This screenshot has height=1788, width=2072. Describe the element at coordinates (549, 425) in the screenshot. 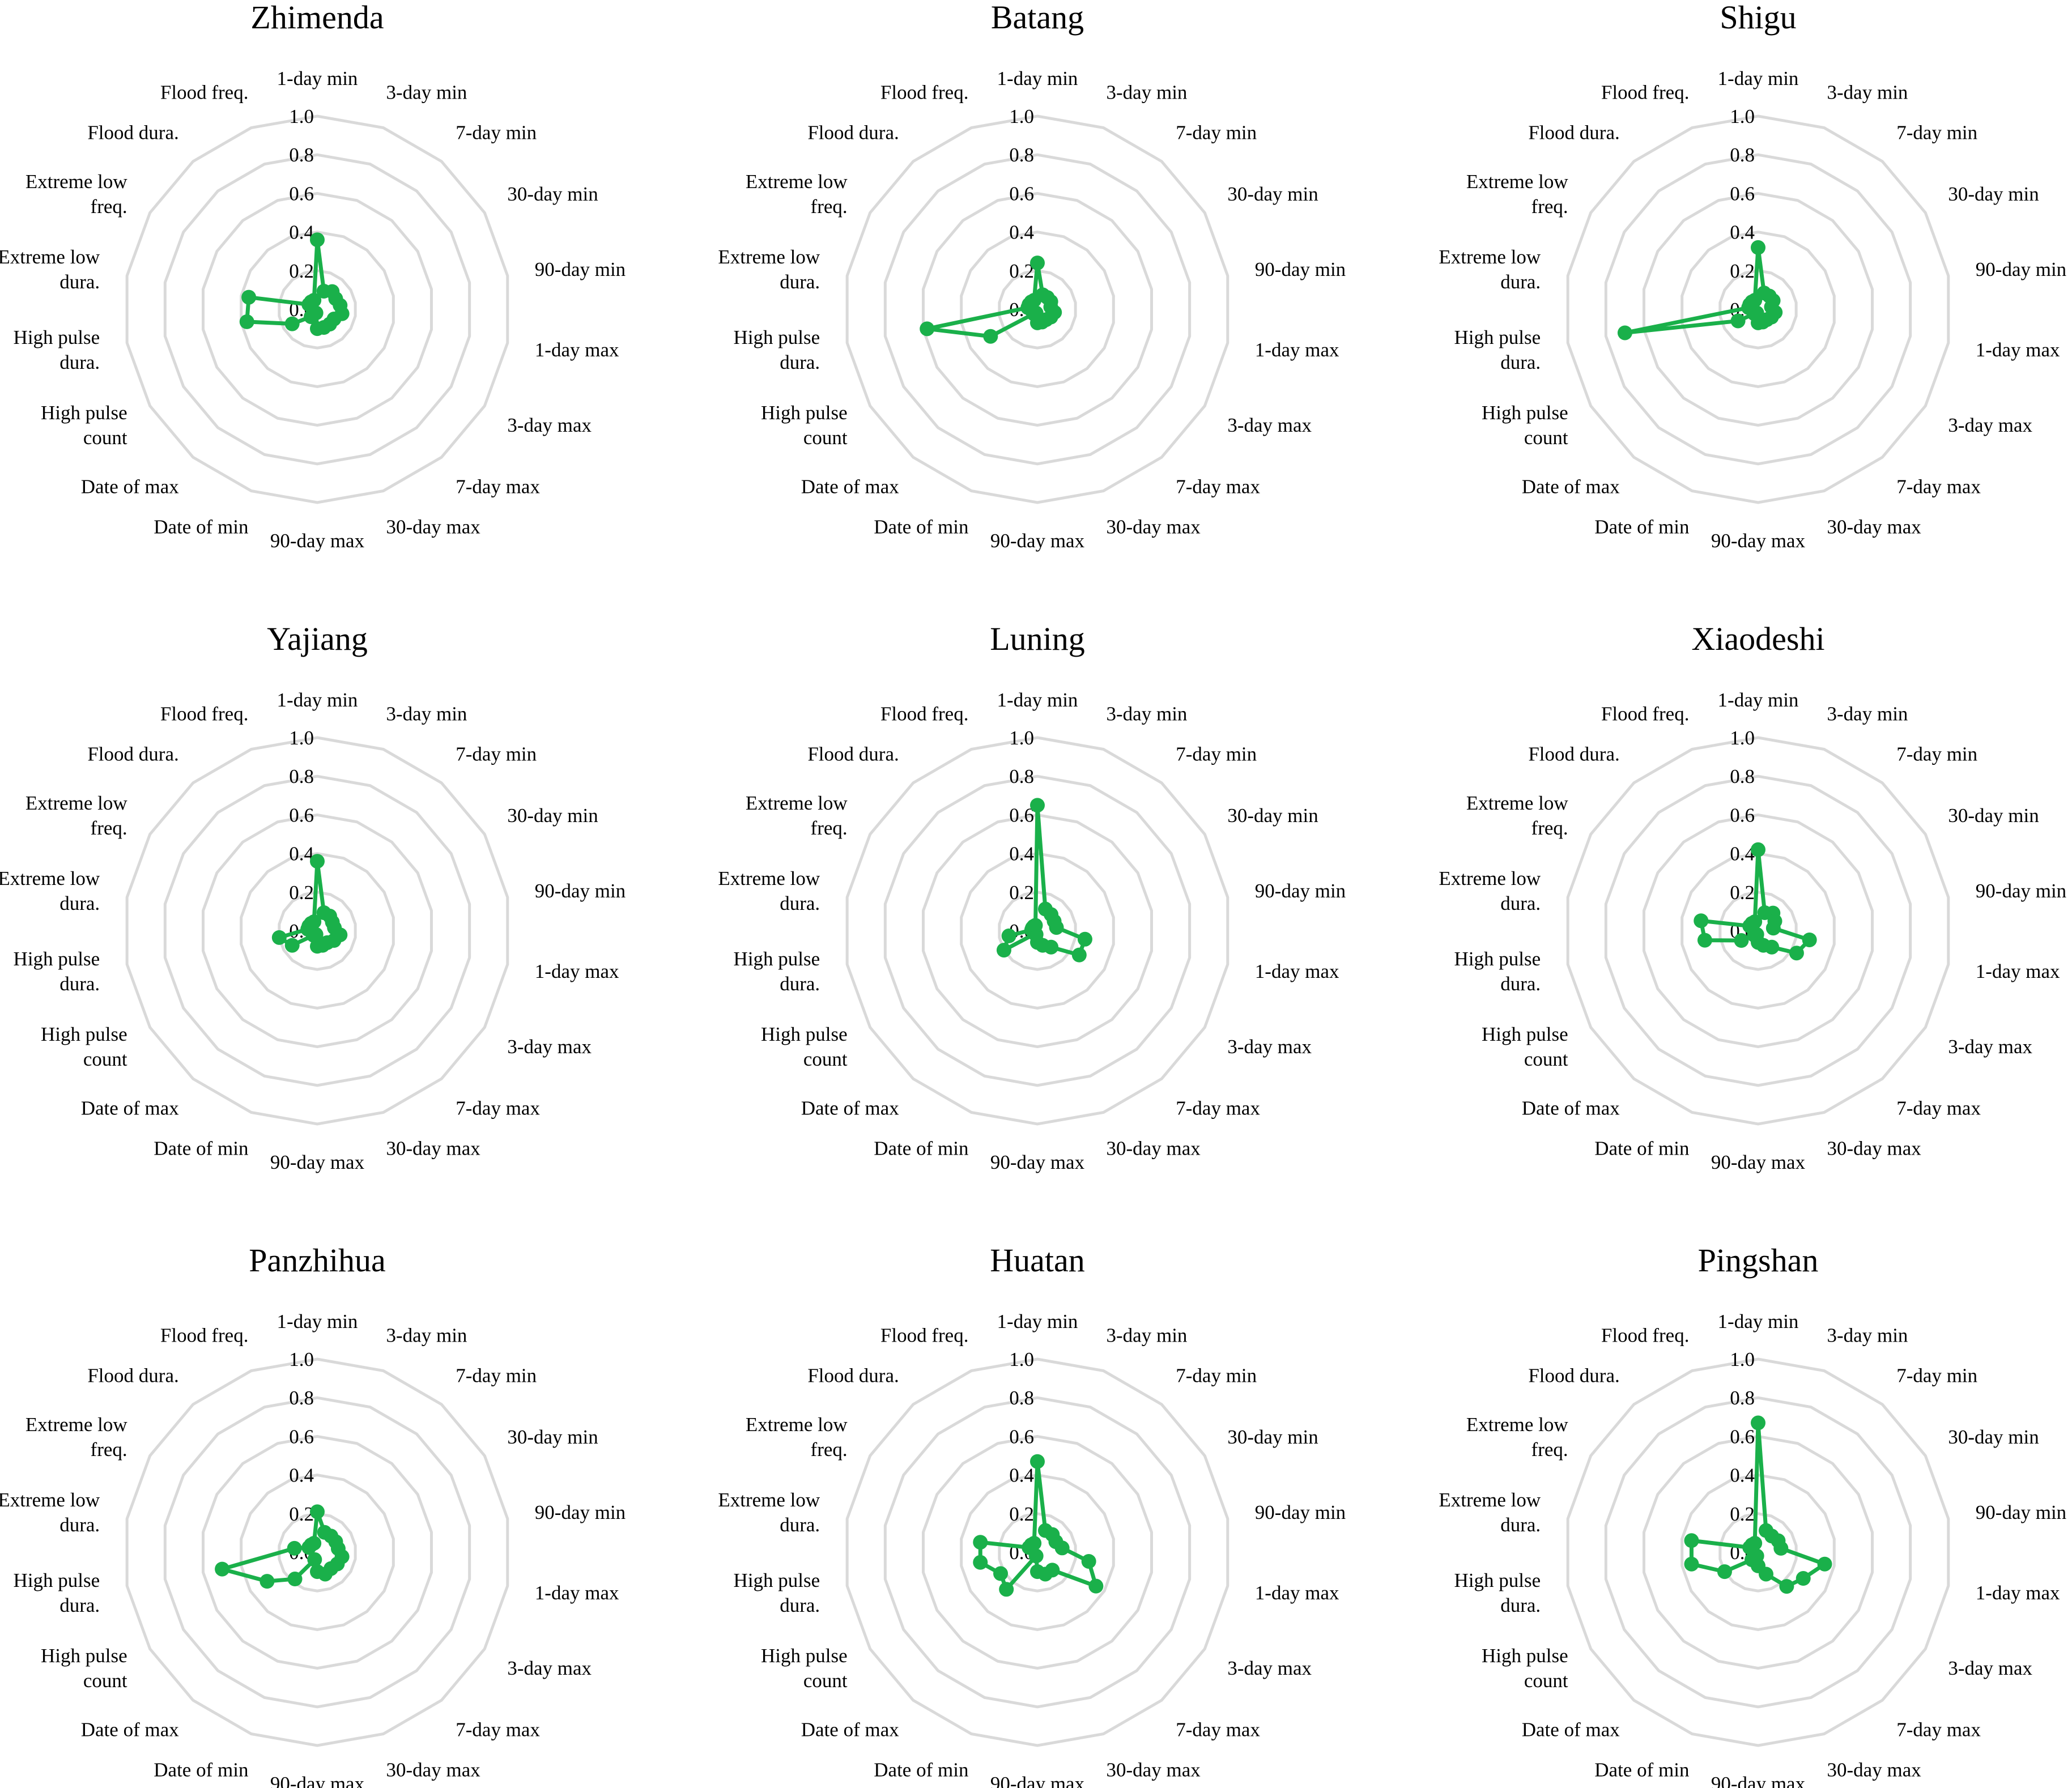

I see `axis-label: 3-day max` at that location.